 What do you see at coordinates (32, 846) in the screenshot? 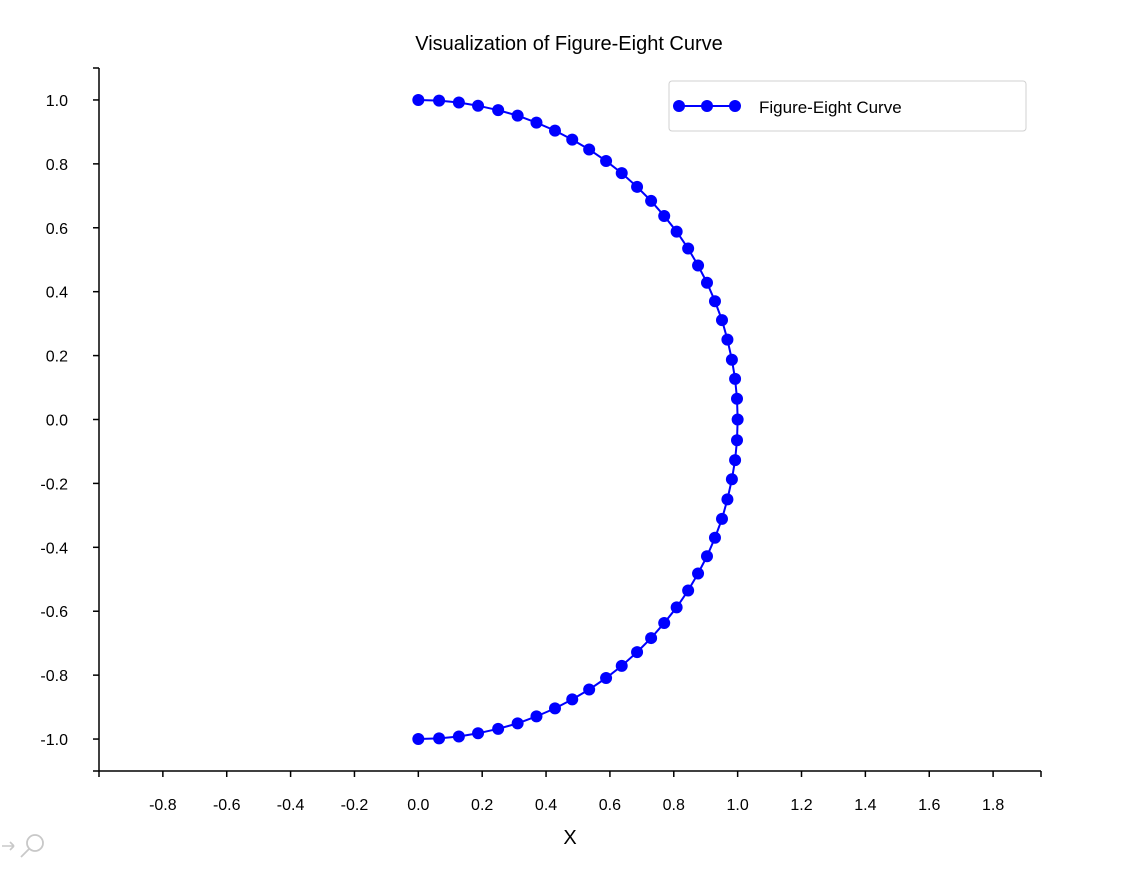
I see `zoom-icon` at bounding box center [32, 846].